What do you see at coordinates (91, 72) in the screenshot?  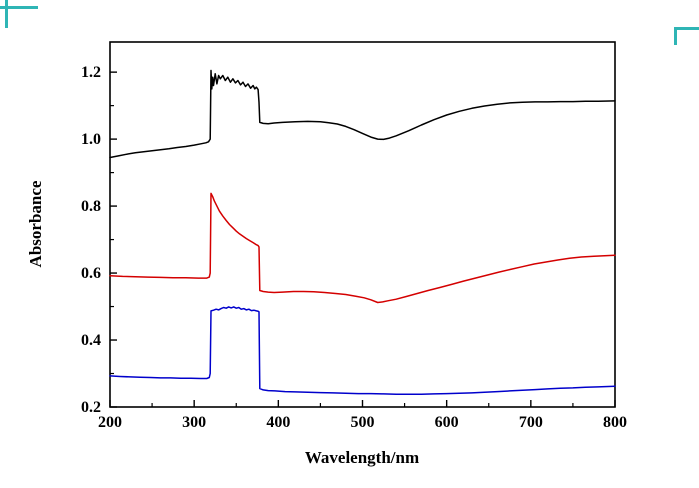 I see `y-tick-label: 1.2` at bounding box center [91, 72].